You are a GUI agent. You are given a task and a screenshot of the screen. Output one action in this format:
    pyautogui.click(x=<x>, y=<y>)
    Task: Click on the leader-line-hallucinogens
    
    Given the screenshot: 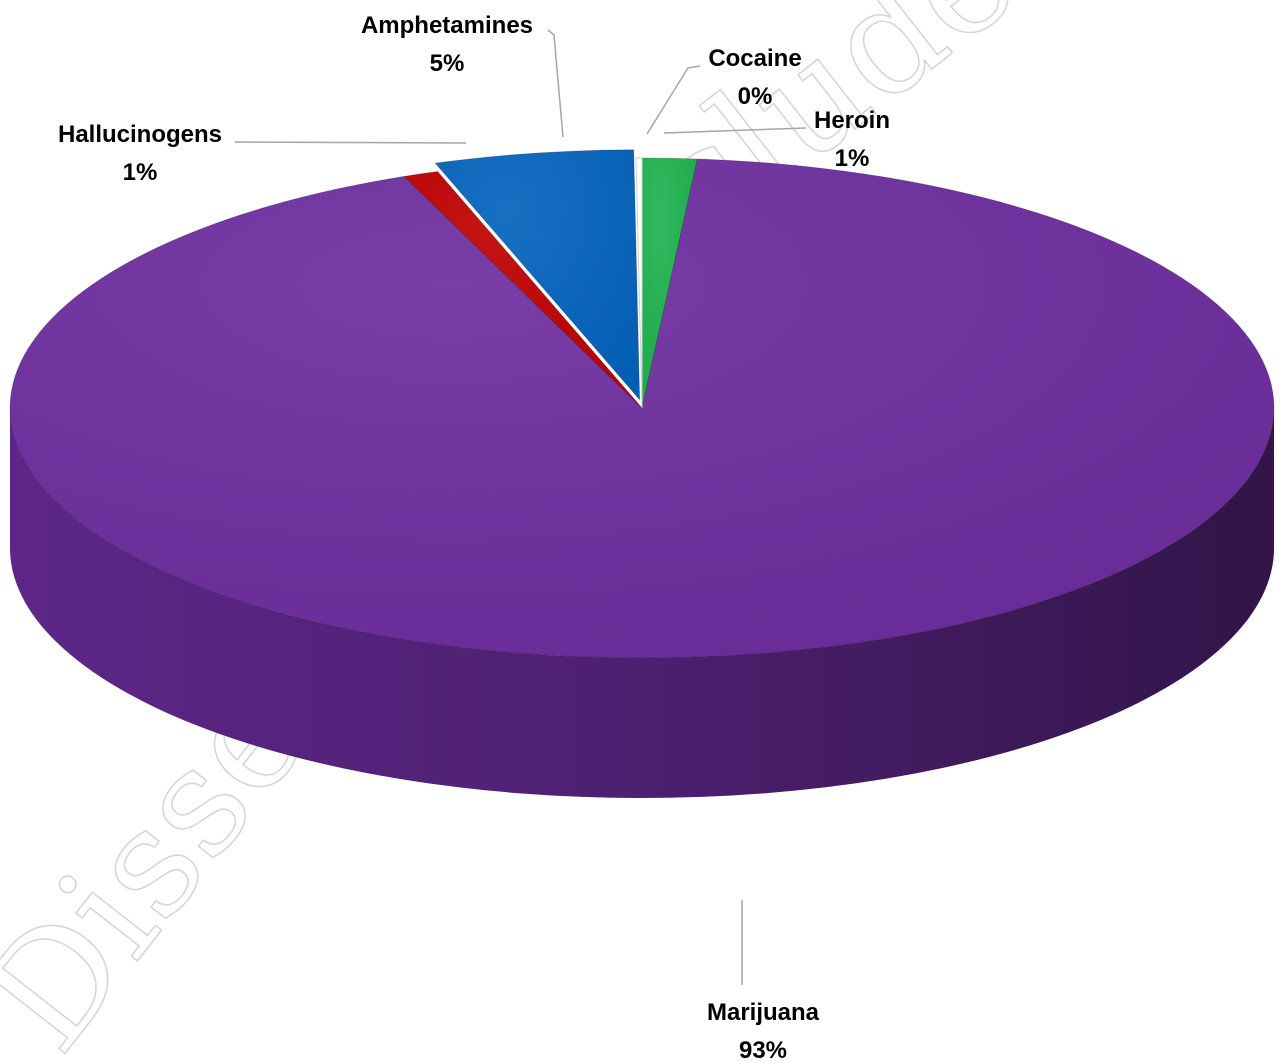 What is the action you would take?
    pyautogui.click(x=350, y=142)
    